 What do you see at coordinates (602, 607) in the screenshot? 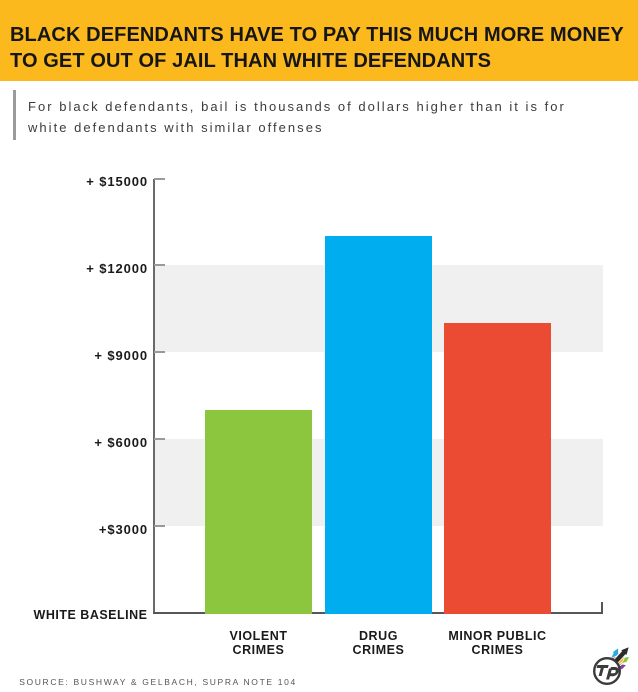
I see `x-axis-end-tick` at bounding box center [602, 607].